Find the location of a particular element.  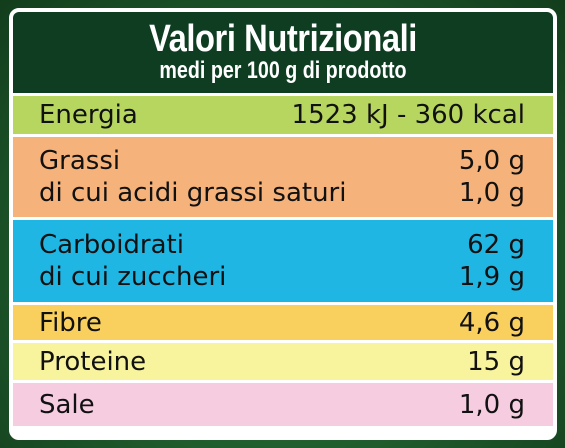

sugars-label: di cui zuccheri is located at coordinates (133, 277).